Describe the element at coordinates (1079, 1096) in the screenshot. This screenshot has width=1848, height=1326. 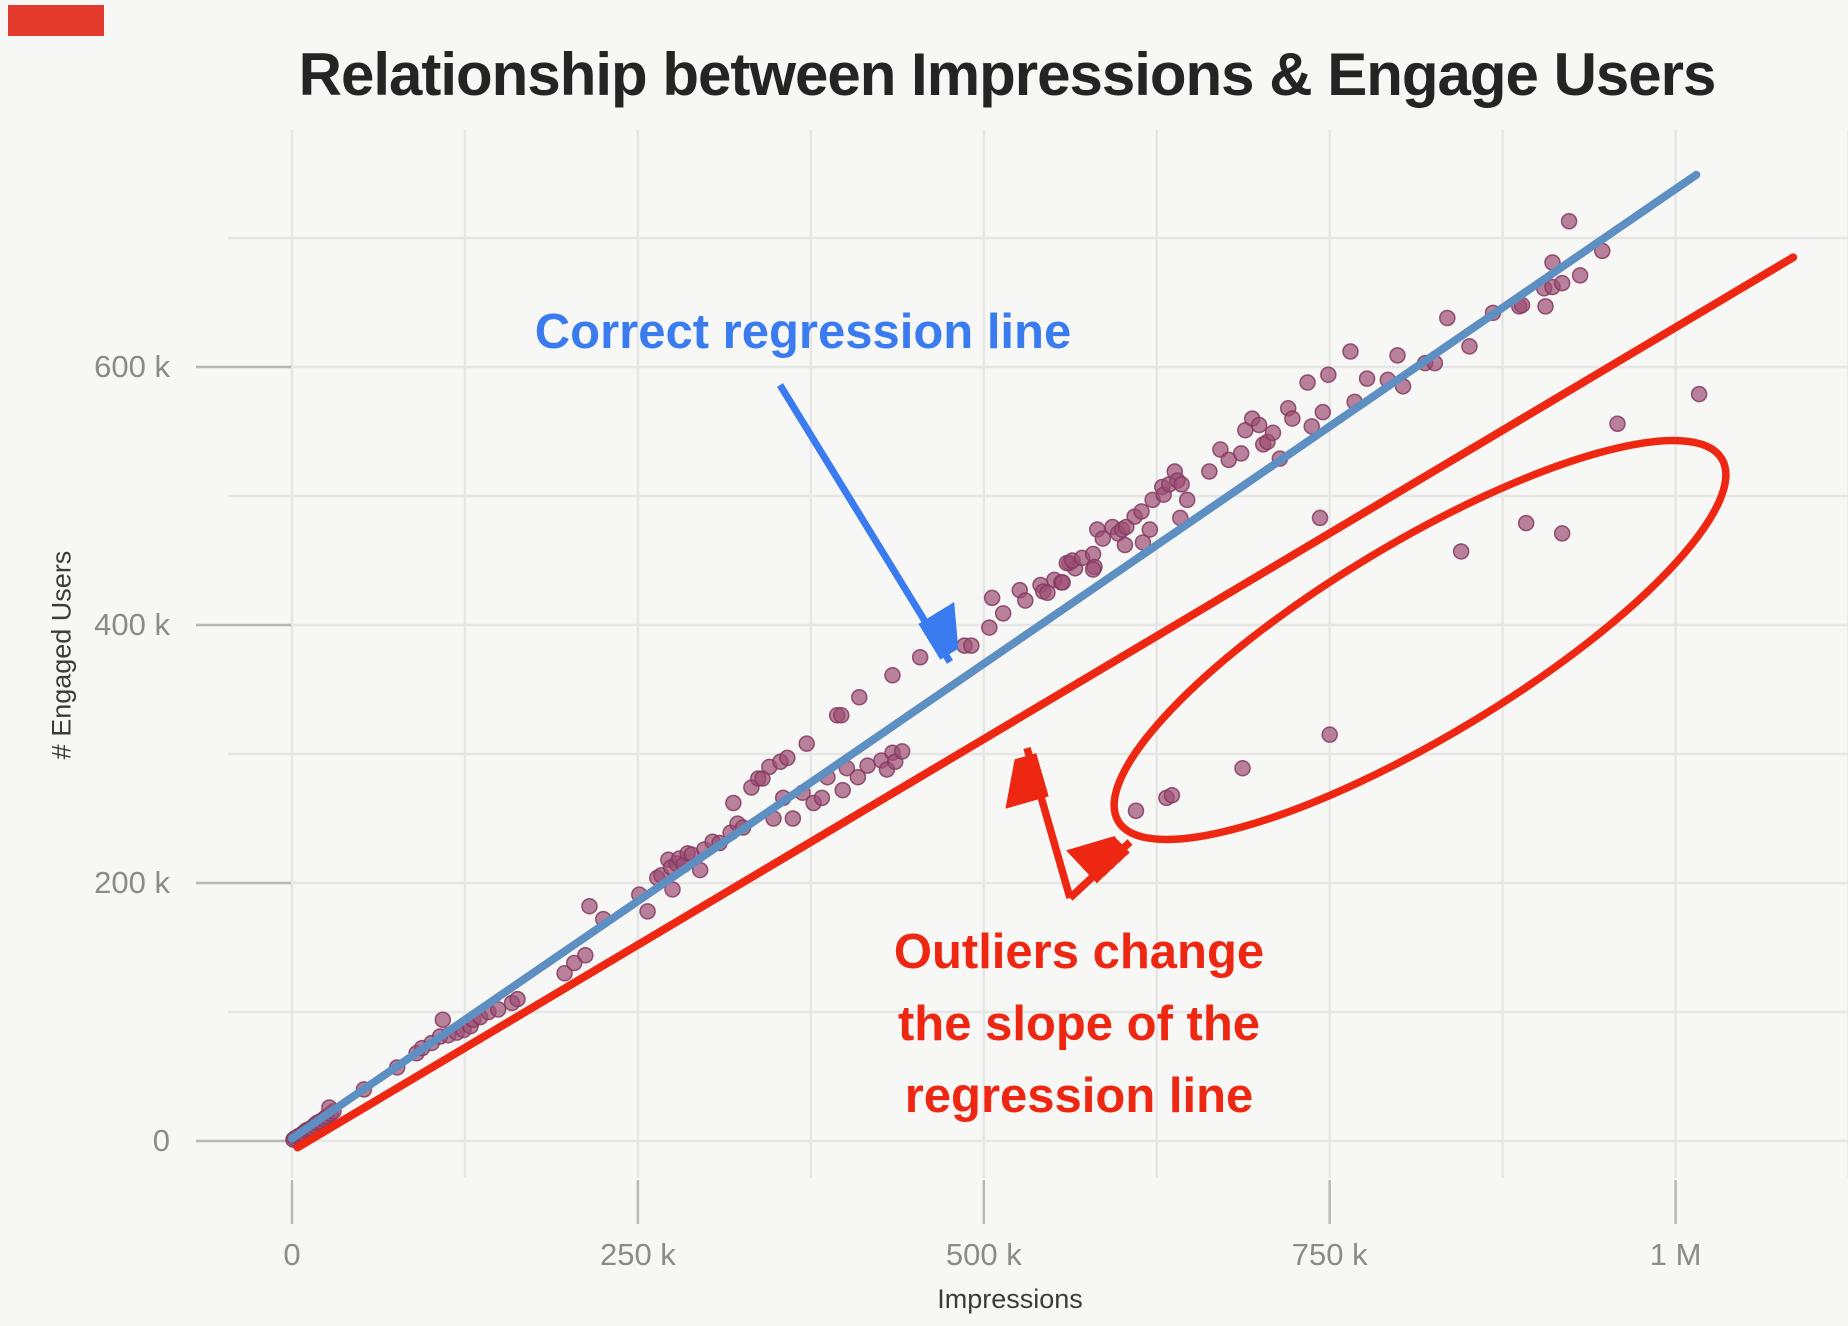
I see `red-annotation-line3: regression line` at that location.